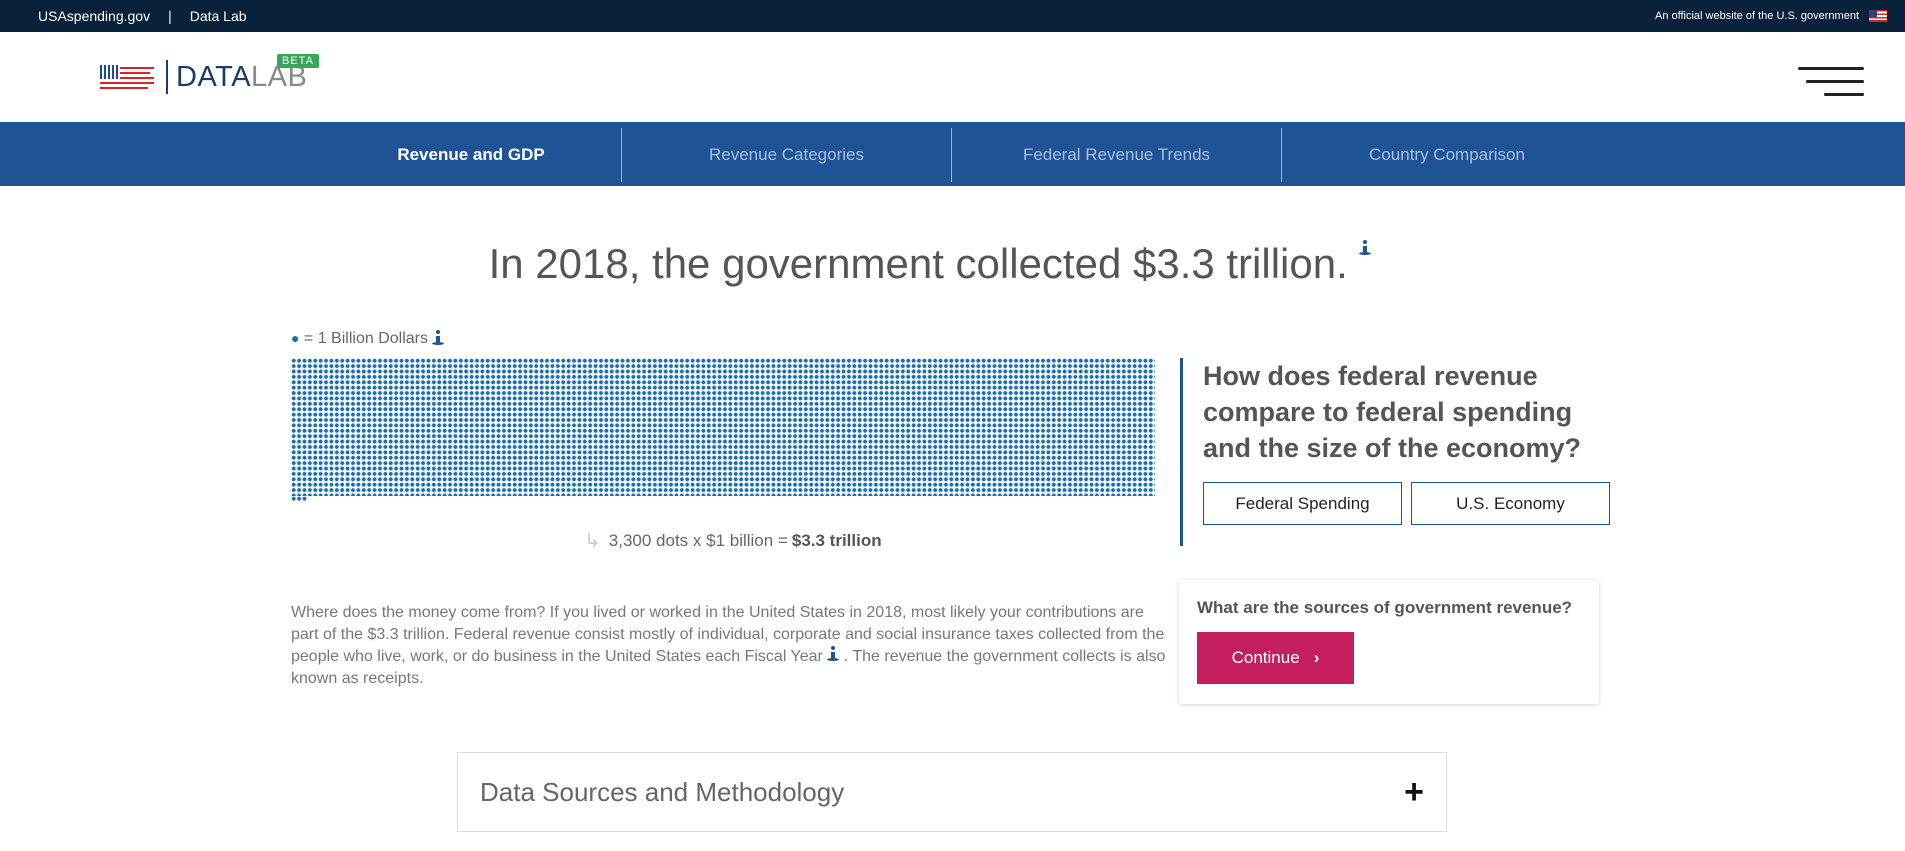 The image size is (1905, 851). What do you see at coordinates (786, 154) in the screenshot?
I see `tab-revenue-categories: Revenue Categories` at bounding box center [786, 154].